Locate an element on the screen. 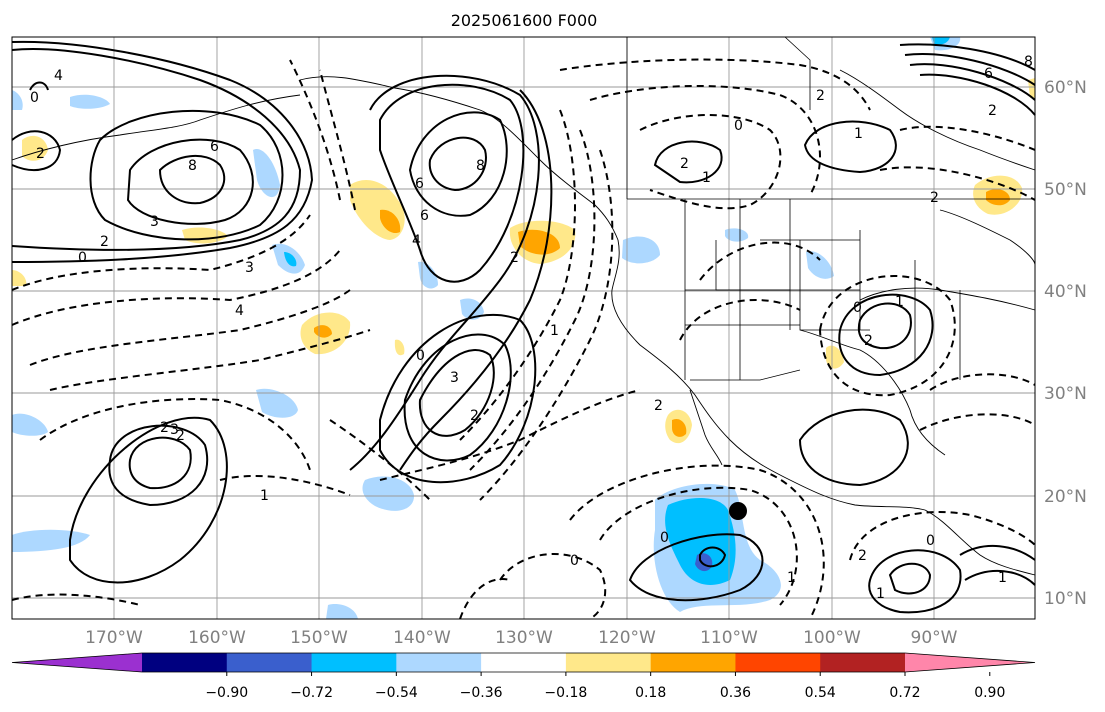 The width and height of the screenshot is (1105, 712). lat-label: 10°N is located at coordinates (1065, 599).